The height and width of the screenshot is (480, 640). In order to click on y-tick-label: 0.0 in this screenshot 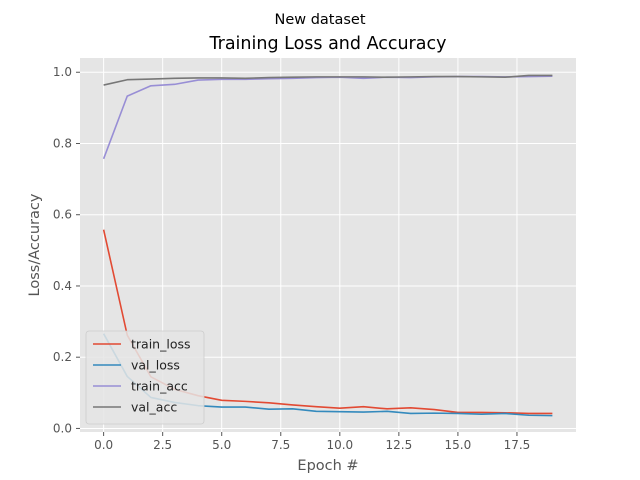, I will do `click(62, 428)`.